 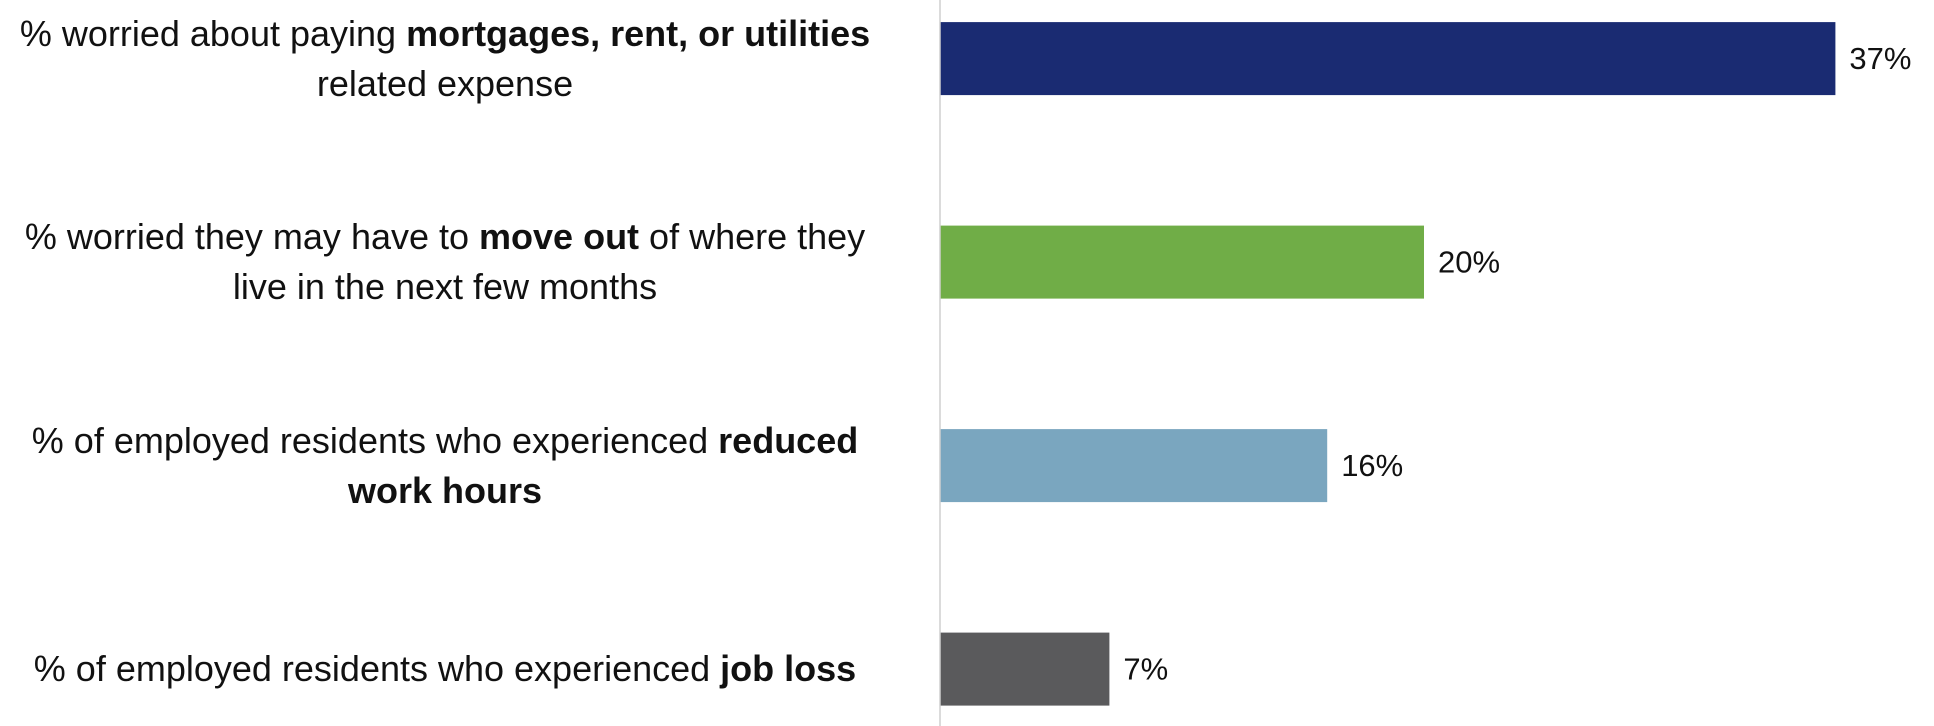 I want to click on value-label: 7%, so click(x=1145, y=668).